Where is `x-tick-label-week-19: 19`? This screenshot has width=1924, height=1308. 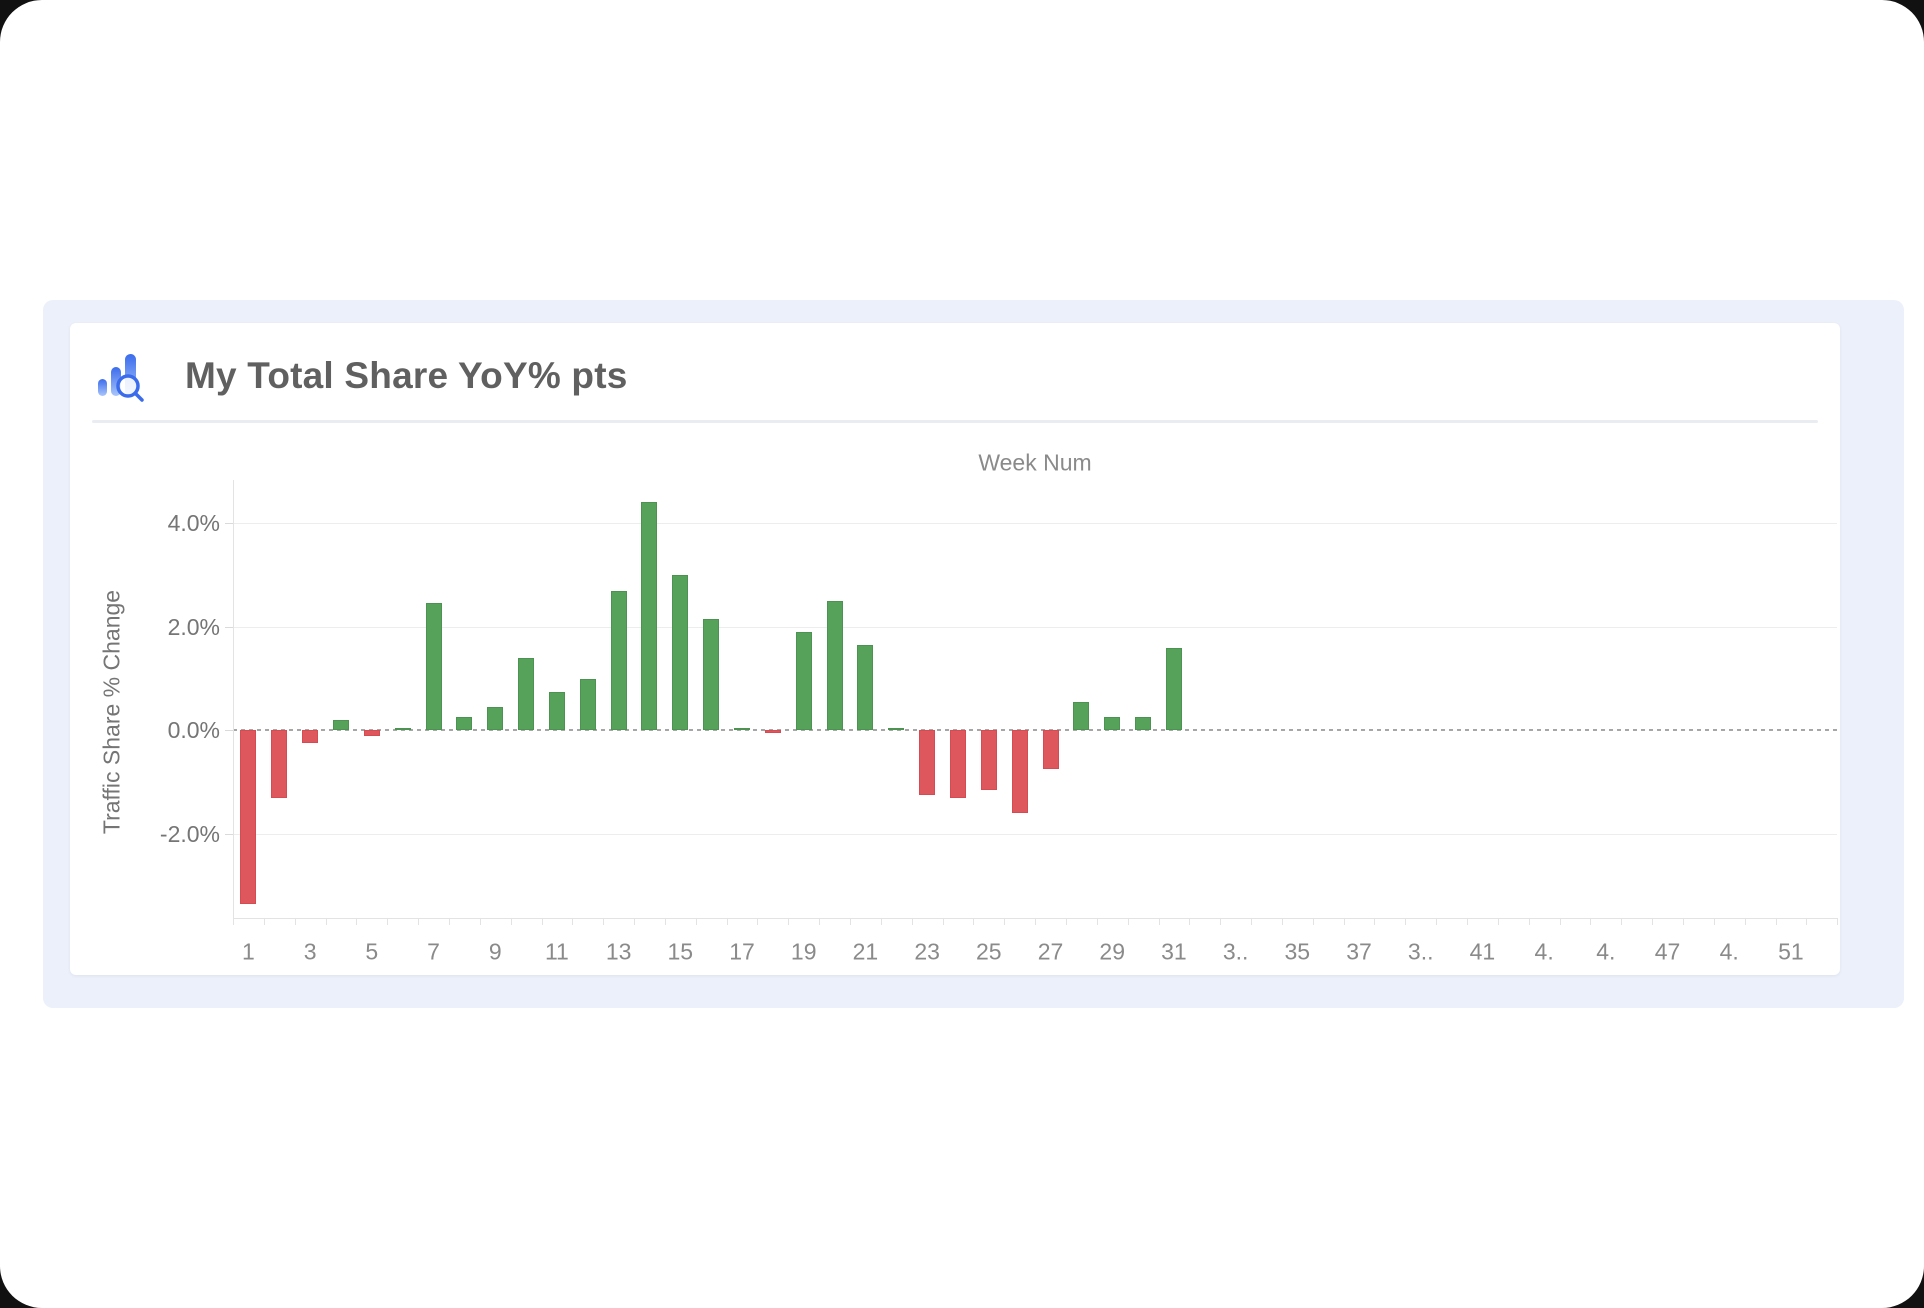 x-tick-label-week-19: 19 is located at coordinates (803, 951).